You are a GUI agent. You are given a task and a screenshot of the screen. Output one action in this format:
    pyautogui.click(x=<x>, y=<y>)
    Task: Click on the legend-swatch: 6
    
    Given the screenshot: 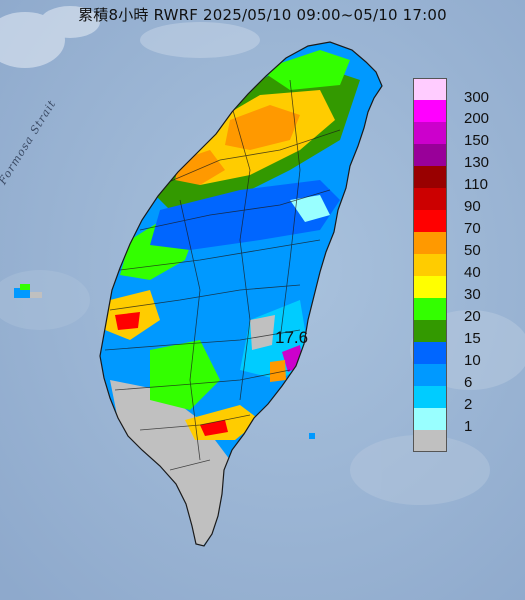 What is the action you would take?
    pyautogui.click(x=442, y=377)
    